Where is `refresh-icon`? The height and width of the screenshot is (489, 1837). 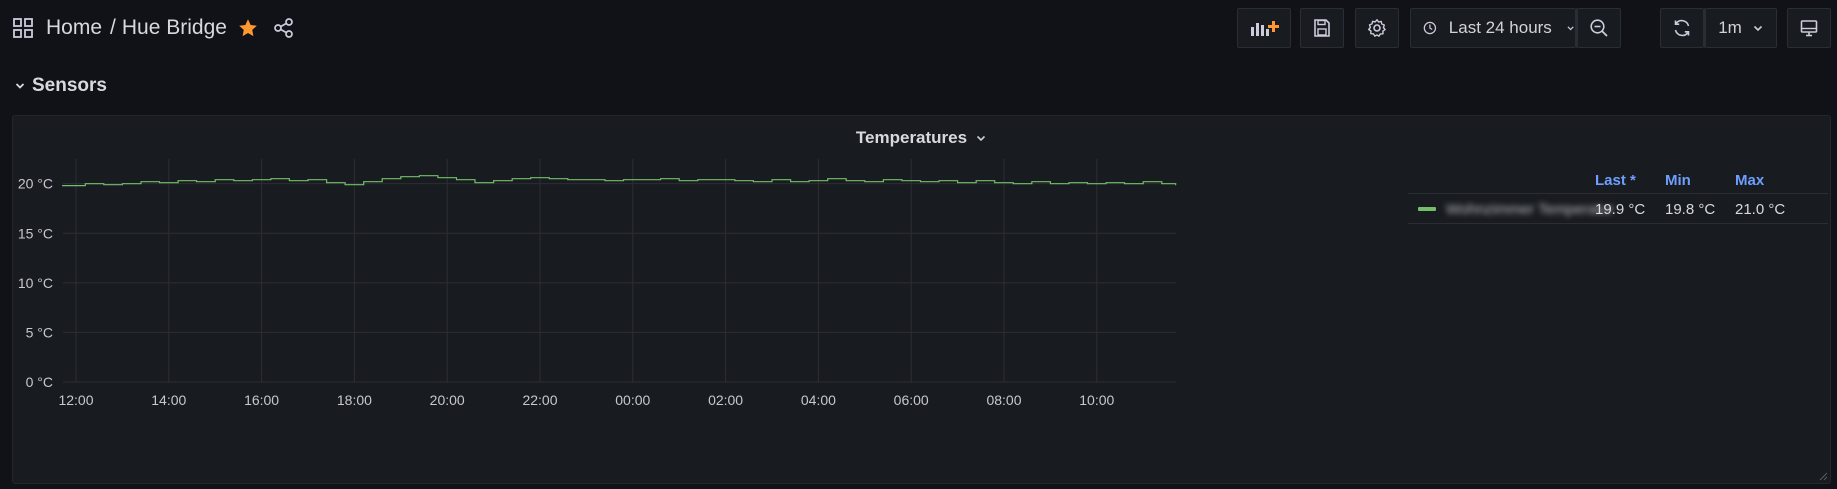 refresh-icon is located at coordinates (1682, 28).